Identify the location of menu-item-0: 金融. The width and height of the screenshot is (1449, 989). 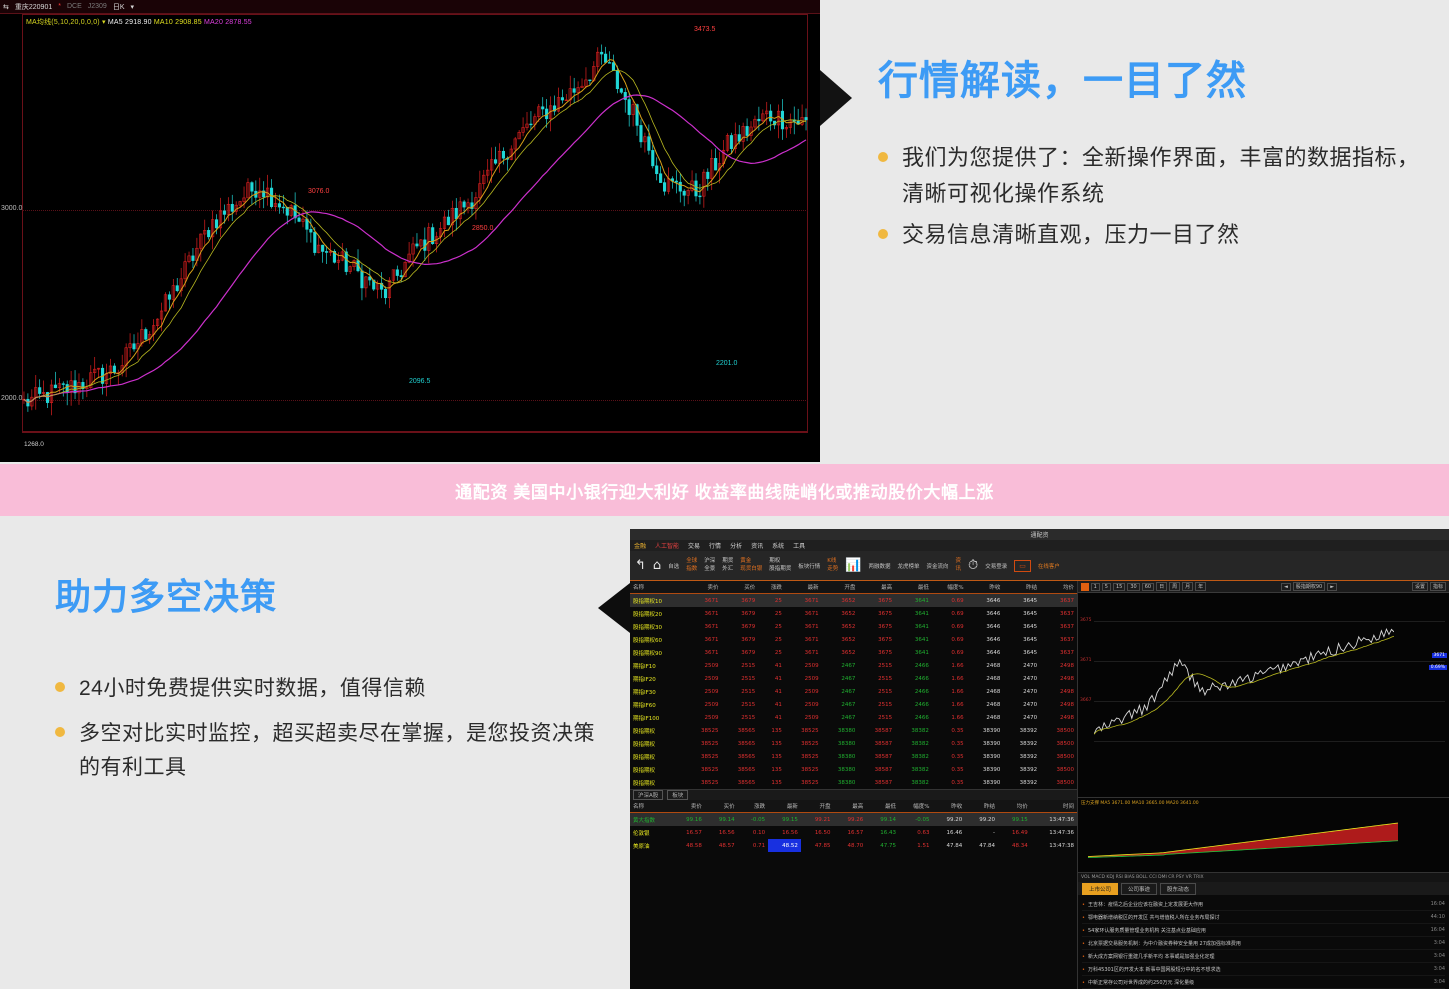
(640, 546).